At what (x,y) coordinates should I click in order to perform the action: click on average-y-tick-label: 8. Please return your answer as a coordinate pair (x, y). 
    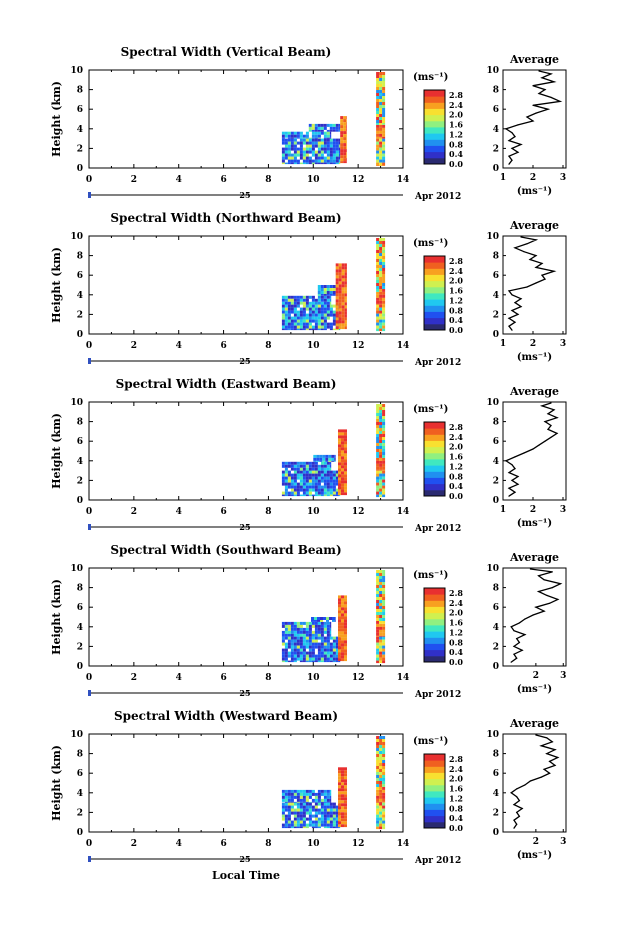
    Looking at the image, I should click on (496, 589).